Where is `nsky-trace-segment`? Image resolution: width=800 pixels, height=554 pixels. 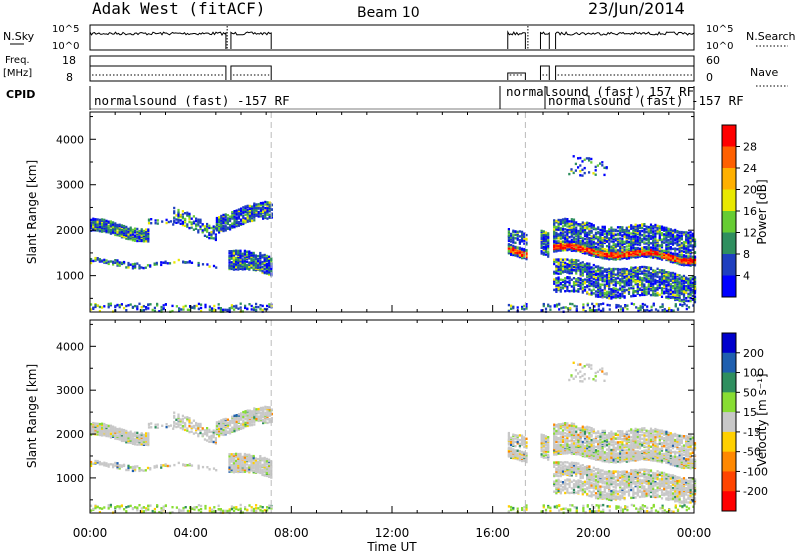
nsky-trace-segment is located at coordinates (158, 40).